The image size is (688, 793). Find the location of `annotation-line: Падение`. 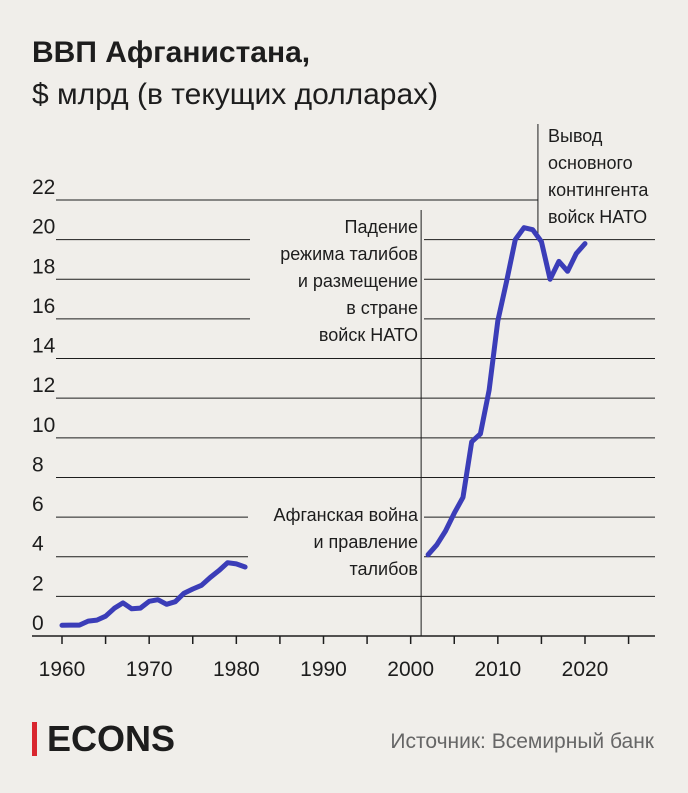

annotation-line: Падение is located at coordinates (381, 227).